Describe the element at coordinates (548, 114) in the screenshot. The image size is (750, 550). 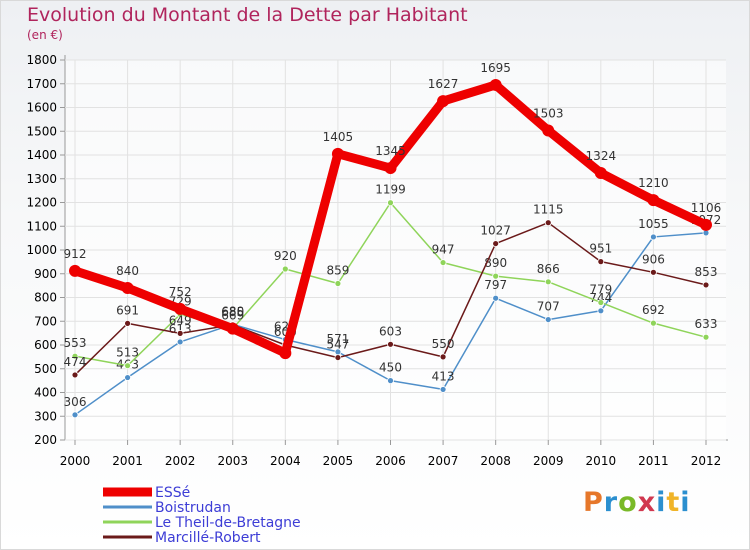
I see `data-label: 1503` at that location.